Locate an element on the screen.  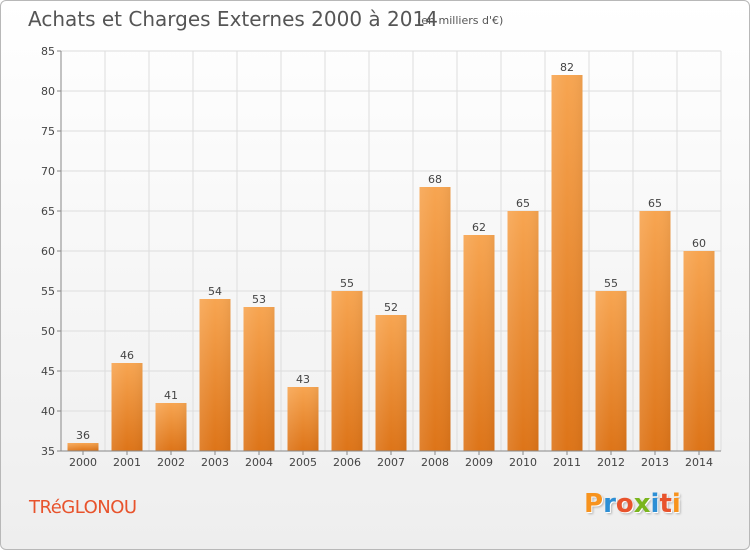
data-label: 43 is located at coordinates (303, 379).